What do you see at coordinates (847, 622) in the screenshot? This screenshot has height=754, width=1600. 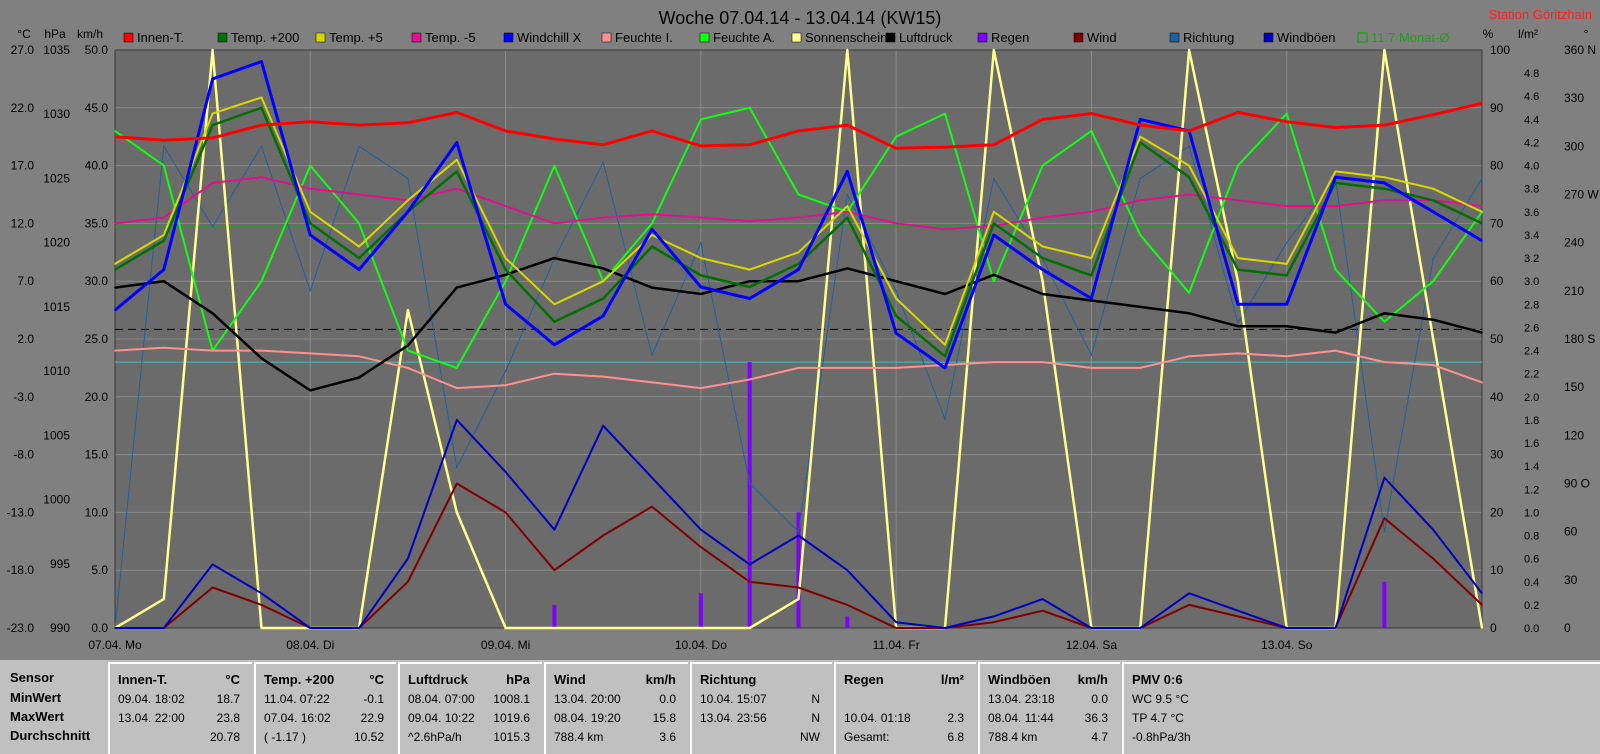 I see `rain-bar` at bounding box center [847, 622].